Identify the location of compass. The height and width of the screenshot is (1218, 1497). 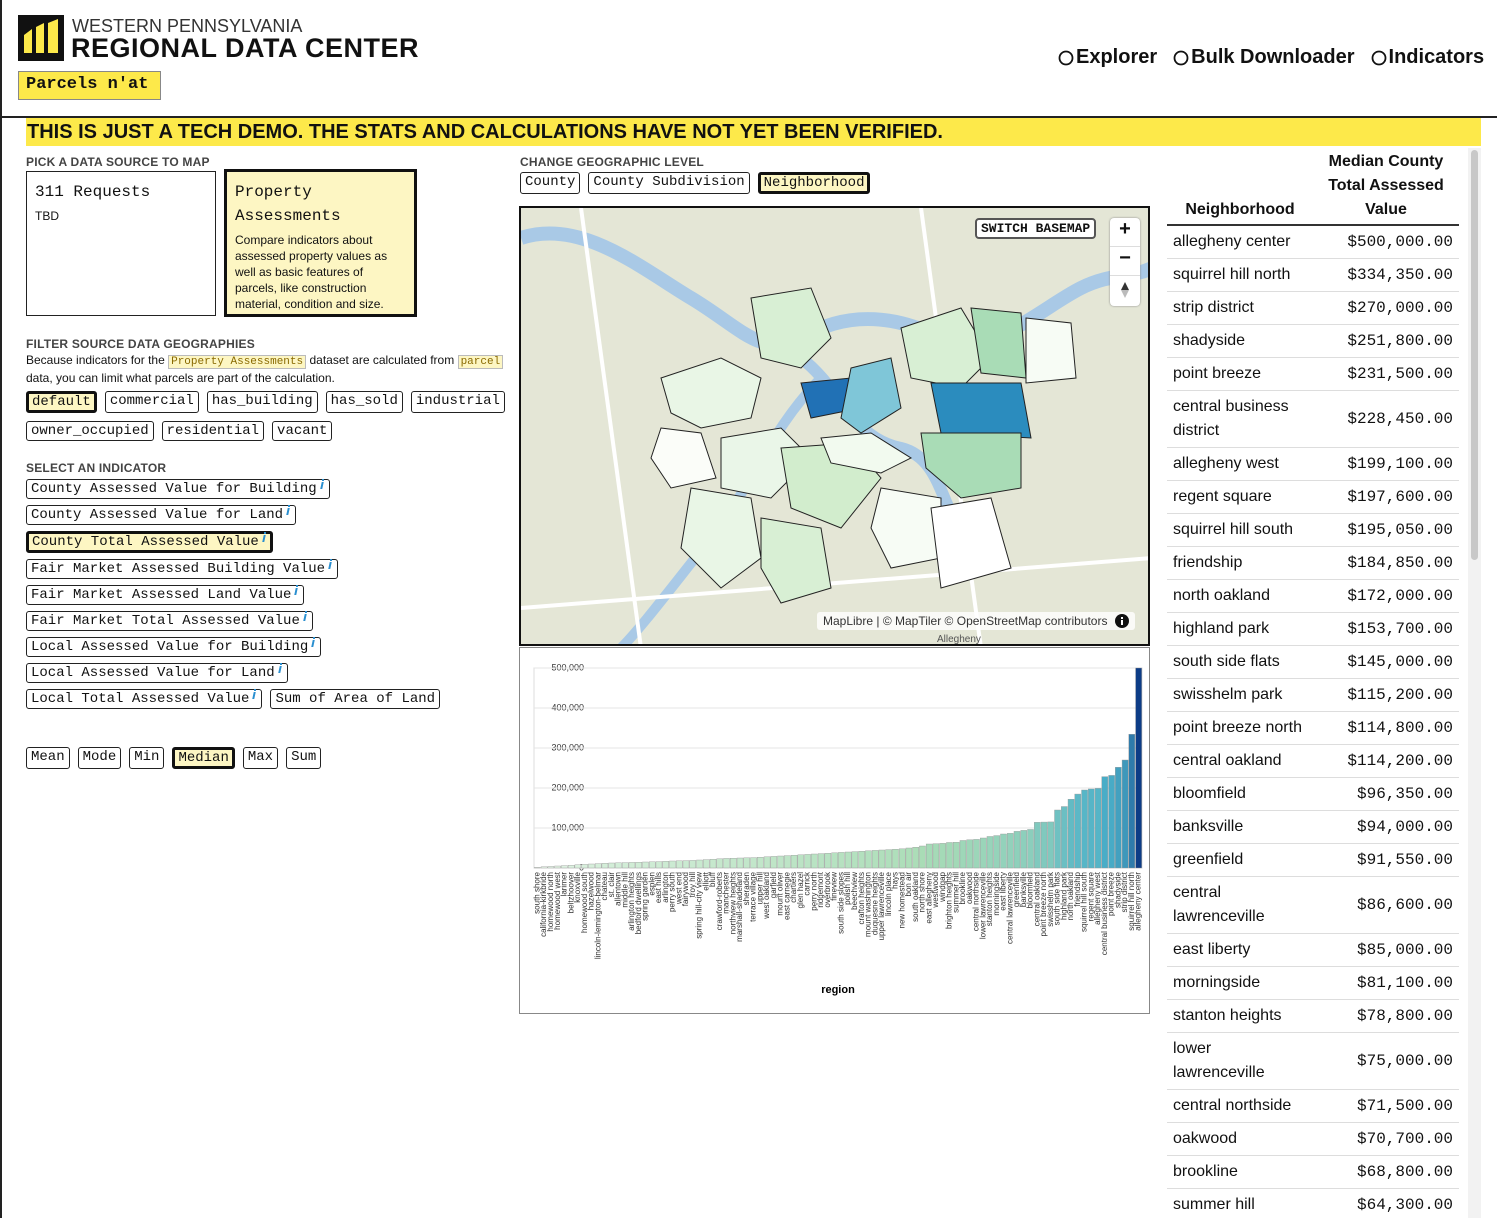
(1125, 290).